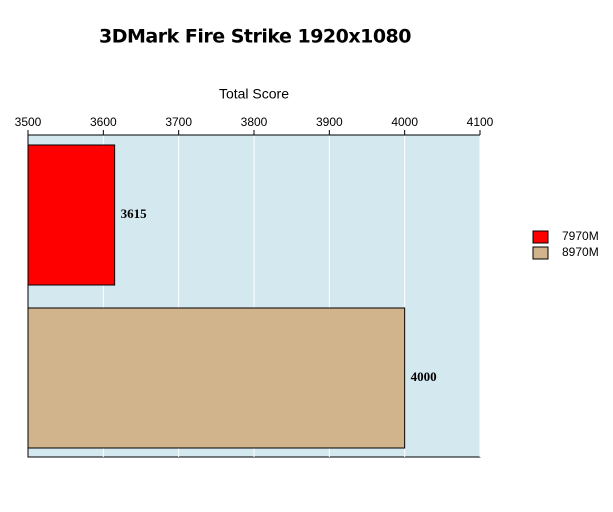  I want to click on x-tick-label: 4000, so click(404, 122).